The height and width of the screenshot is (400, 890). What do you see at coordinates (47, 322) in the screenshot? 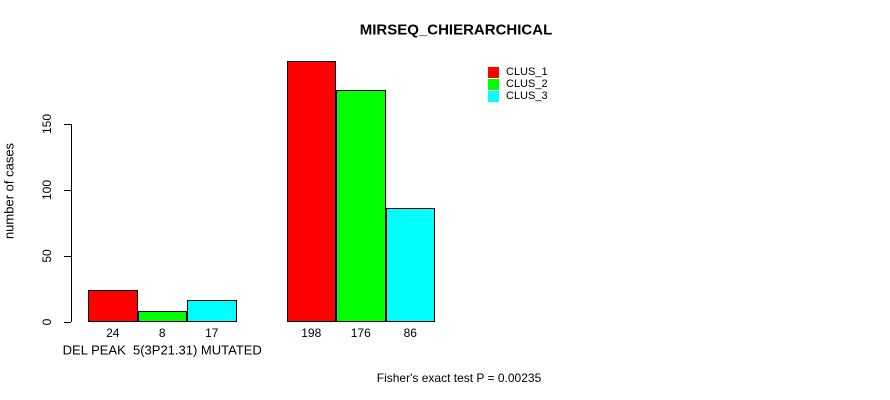
I see `y-tick-label: 0` at bounding box center [47, 322].